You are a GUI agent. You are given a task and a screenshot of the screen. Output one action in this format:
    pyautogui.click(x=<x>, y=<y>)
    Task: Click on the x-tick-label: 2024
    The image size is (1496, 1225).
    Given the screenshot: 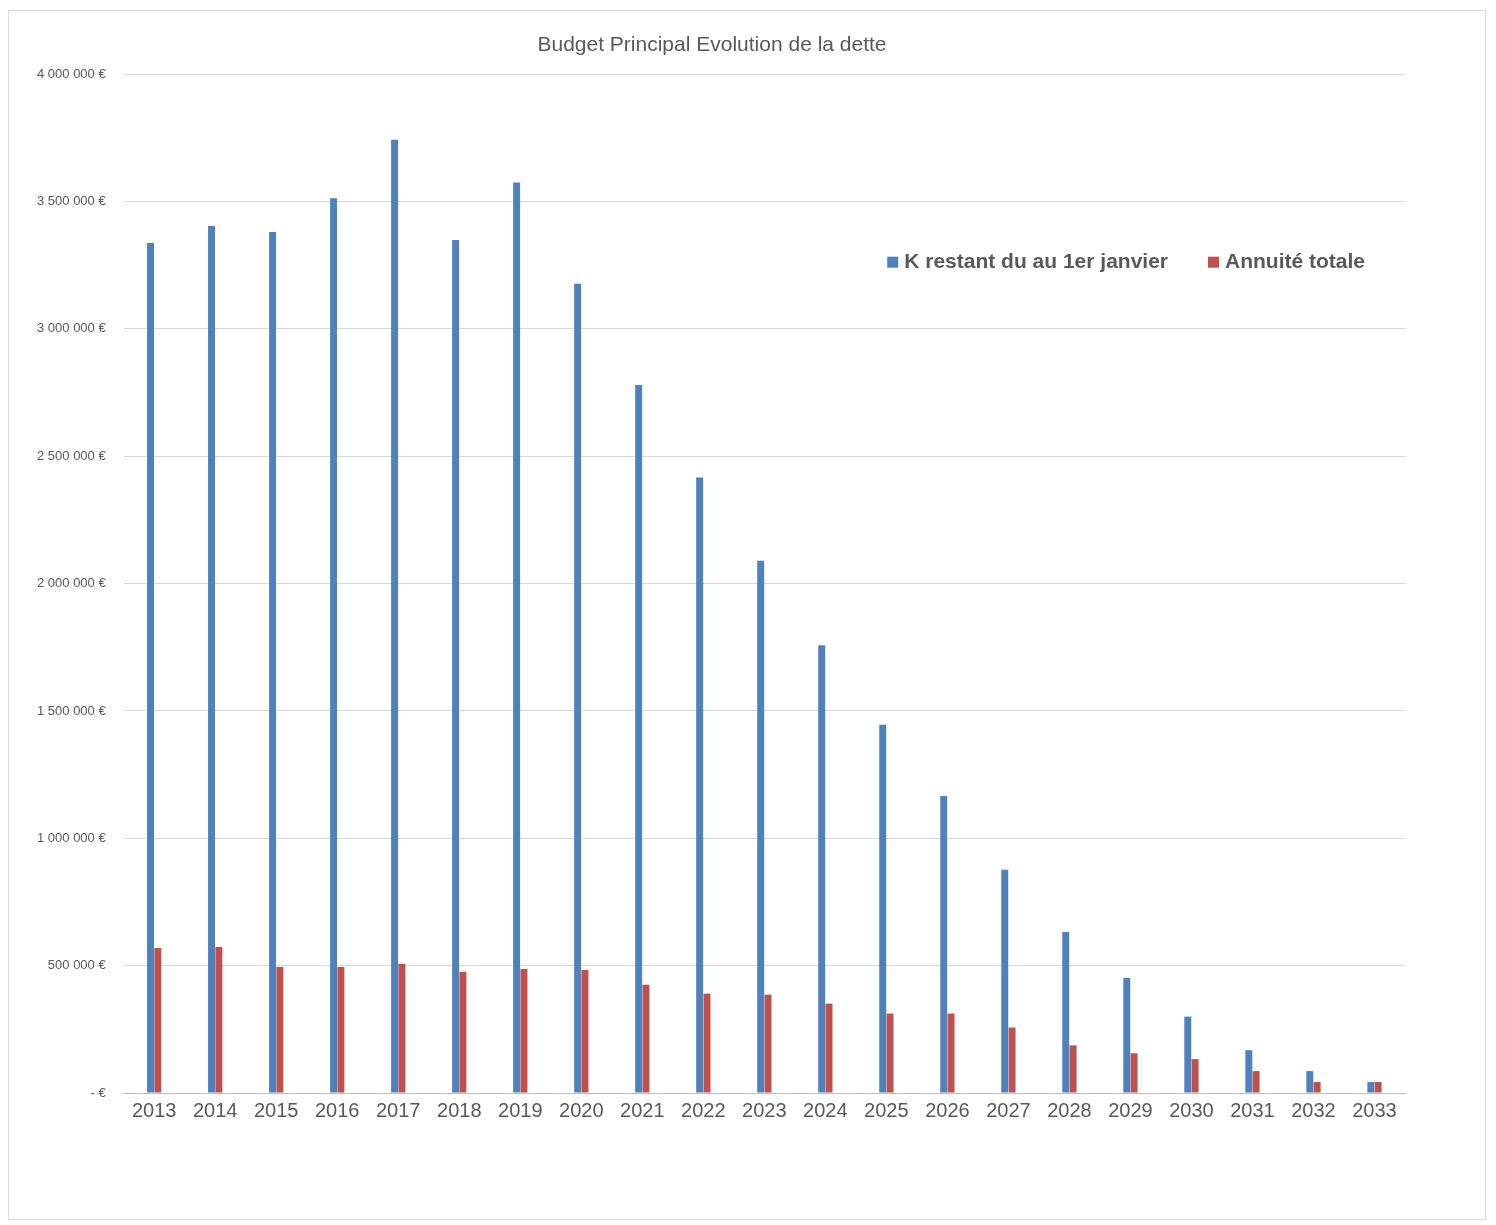 What is the action you would take?
    pyautogui.click(x=825, y=1109)
    